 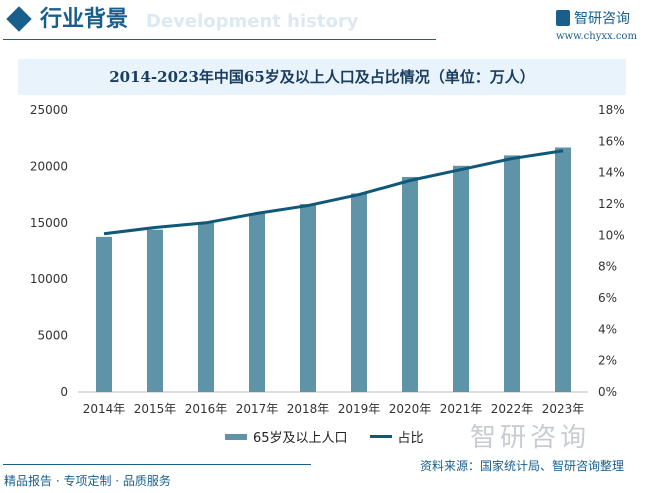 I want to click on right-axis-tick: 2%, so click(x=607, y=361).